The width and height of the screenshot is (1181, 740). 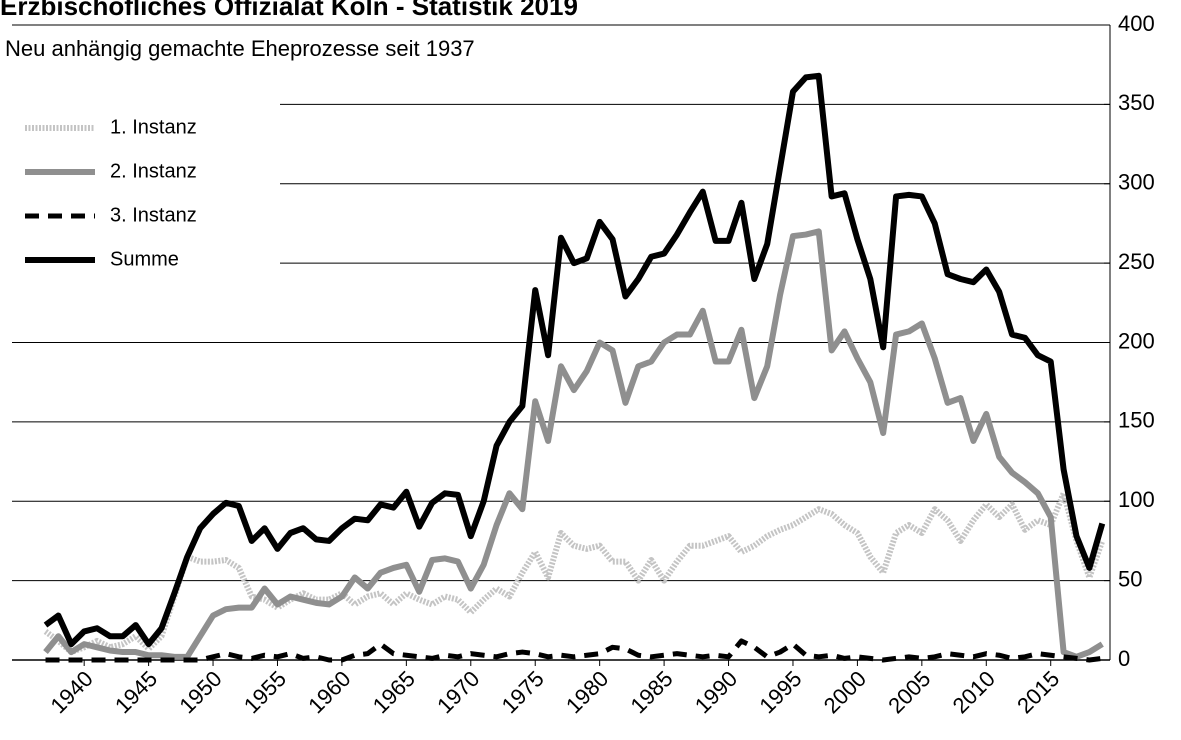 What do you see at coordinates (136, 692) in the screenshot?
I see `x-tick-label: 1945` at bounding box center [136, 692].